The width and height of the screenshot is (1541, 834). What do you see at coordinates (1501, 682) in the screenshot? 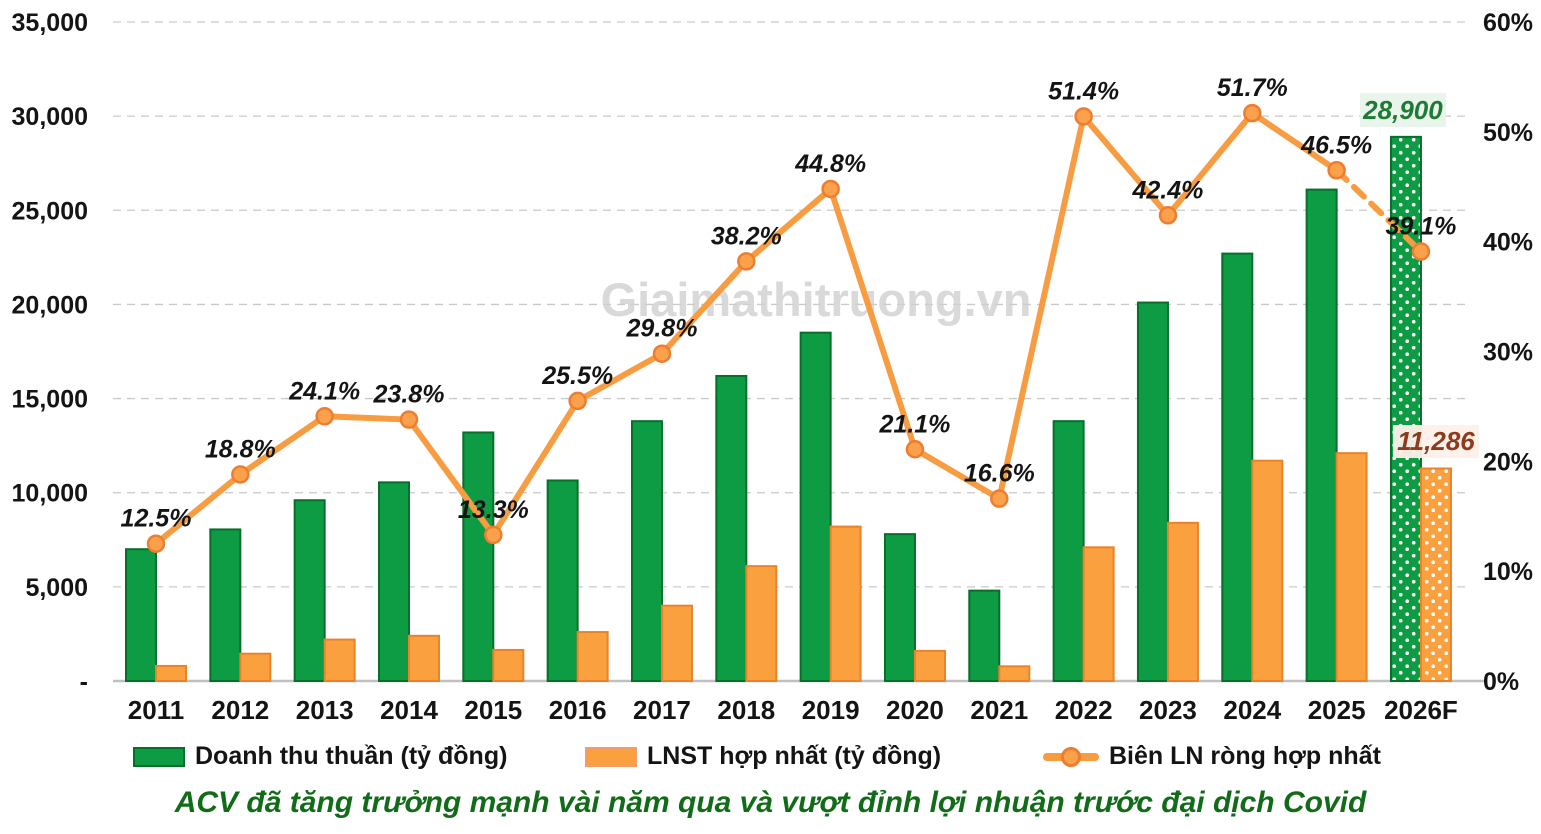
I see `y-right-tick-0: 0%` at bounding box center [1501, 682].